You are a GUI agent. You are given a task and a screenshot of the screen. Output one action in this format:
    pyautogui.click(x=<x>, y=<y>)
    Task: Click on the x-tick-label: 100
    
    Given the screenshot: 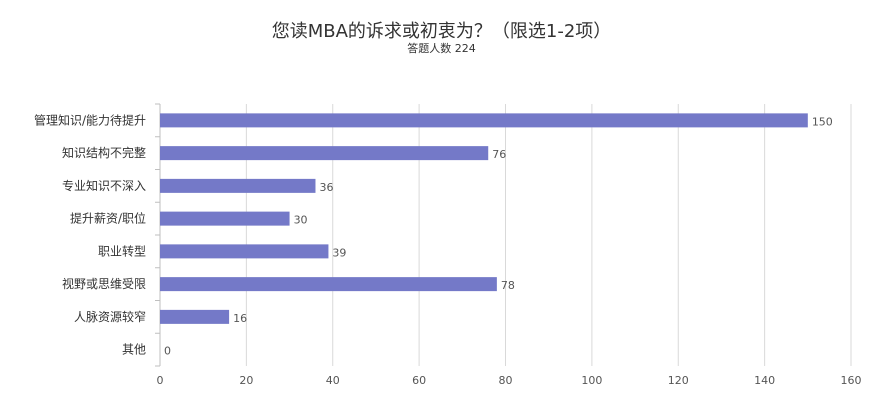 What is the action you would take?
    pyautogui.click(x=591, y=380)
    